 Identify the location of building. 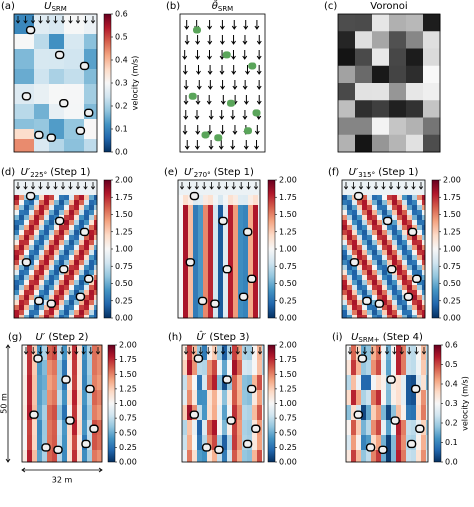
(51, 303).